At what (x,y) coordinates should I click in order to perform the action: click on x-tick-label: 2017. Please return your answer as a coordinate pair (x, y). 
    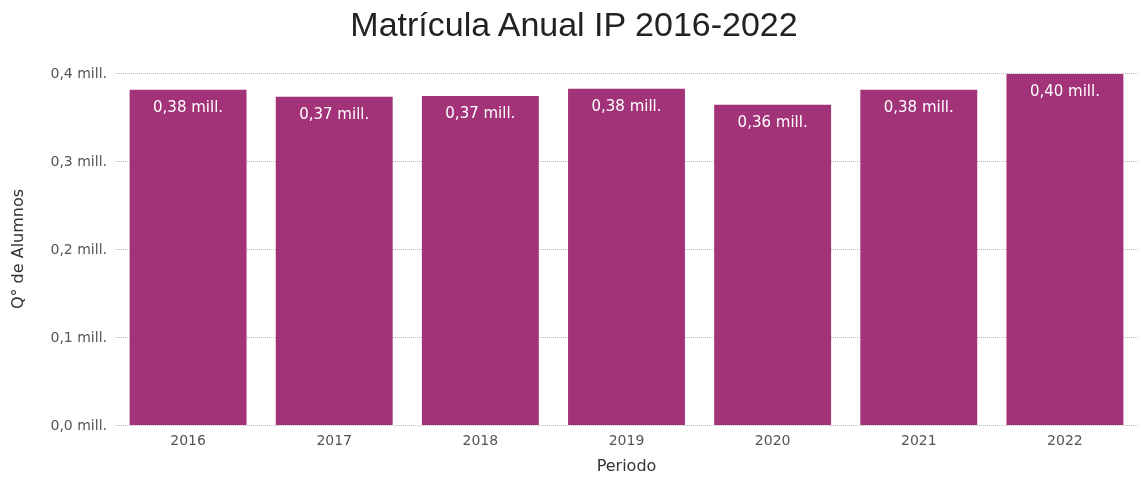
    Looking at the image, I should click on (334, 440).